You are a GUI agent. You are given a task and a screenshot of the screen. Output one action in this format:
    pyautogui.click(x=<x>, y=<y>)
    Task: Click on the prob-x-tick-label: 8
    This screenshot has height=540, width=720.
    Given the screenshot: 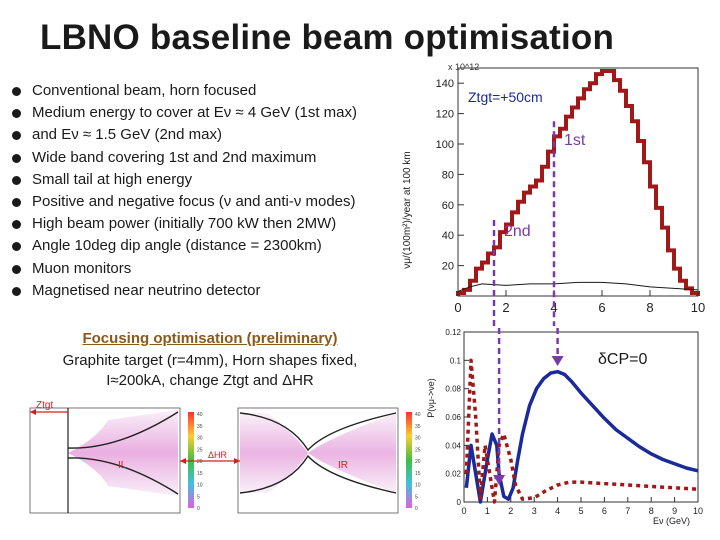 What is the action you would take?
    pyautogui.click(x=651, y=511)
    